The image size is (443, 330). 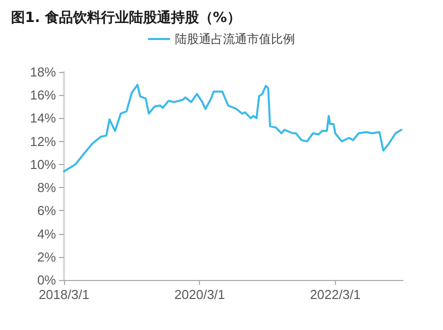 I want to click on y-tick-label: 12%, so click(x=43, y=141).